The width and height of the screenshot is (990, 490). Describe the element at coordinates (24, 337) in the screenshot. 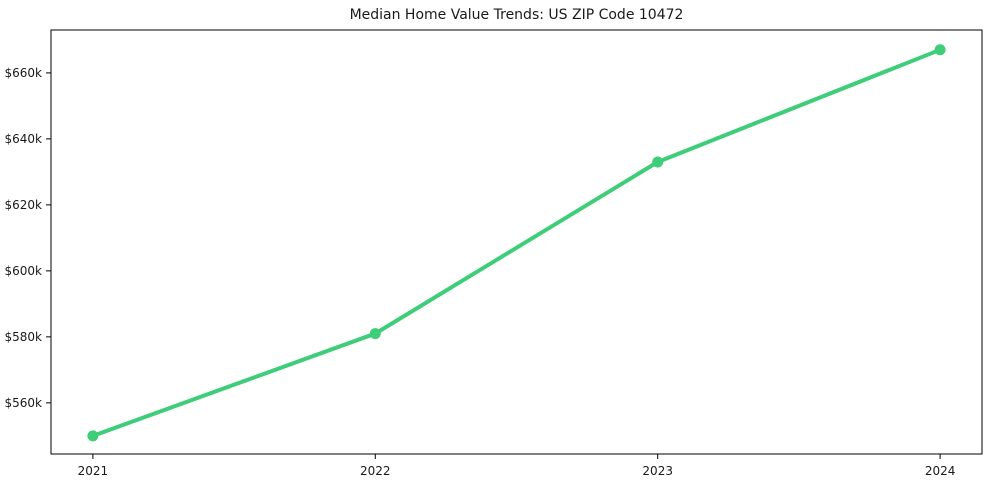

I see `y-tick-label: $580k` at that location.